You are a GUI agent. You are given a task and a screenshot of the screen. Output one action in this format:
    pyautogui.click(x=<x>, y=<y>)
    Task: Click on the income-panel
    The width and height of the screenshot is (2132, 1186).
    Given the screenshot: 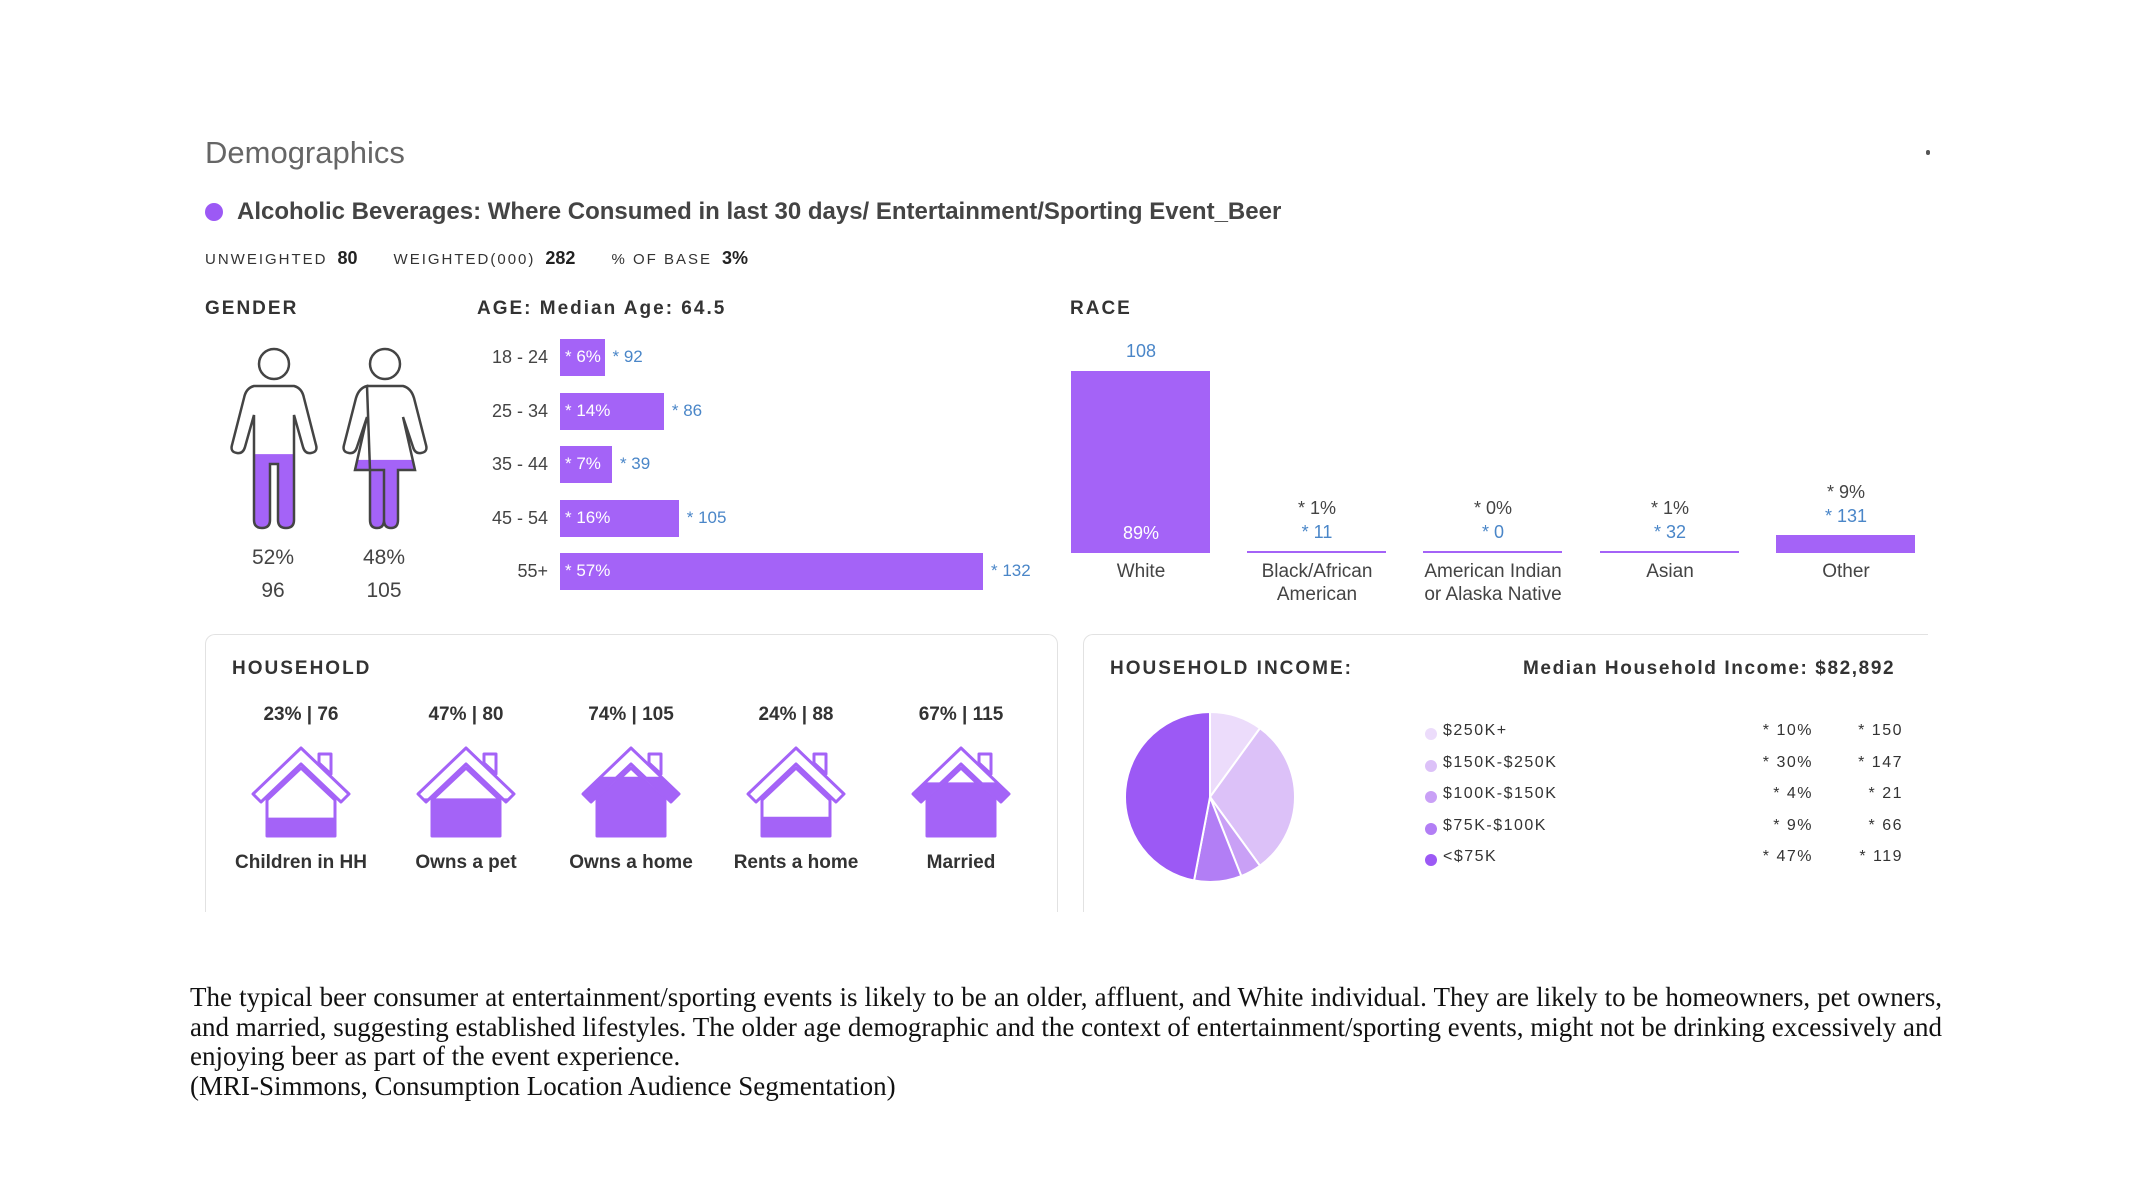 What is the action you would take?
    pyautogui.click(x=1505, y=773)
    